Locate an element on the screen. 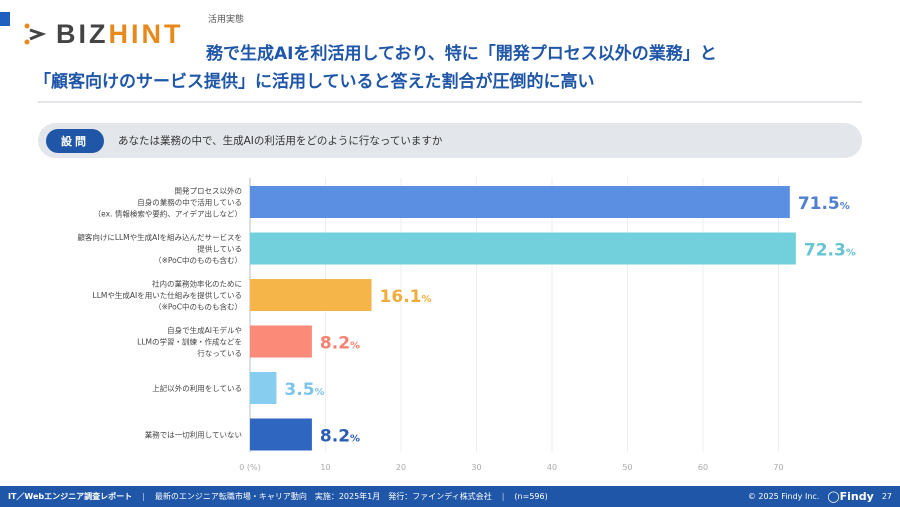  category-label: 社内の業務効率化のために is located at coordinates (197, 284).